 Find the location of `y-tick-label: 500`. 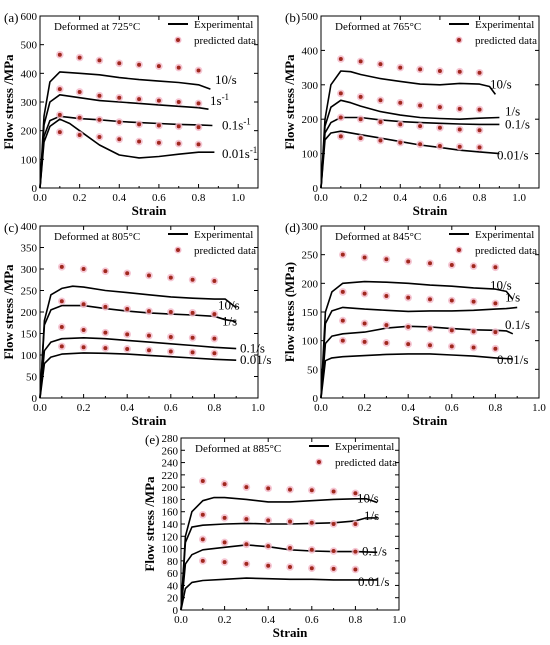

y-tick-label: 500 is located at coordinates (29, 46).